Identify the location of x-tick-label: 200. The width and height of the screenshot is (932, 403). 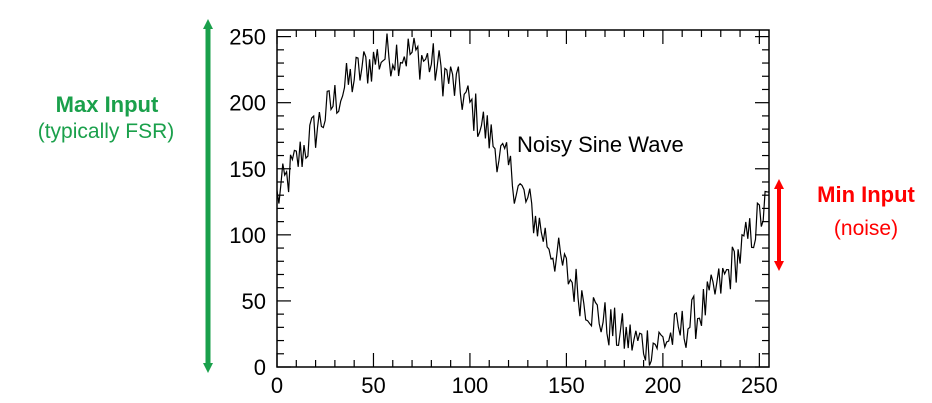
(663, 385).